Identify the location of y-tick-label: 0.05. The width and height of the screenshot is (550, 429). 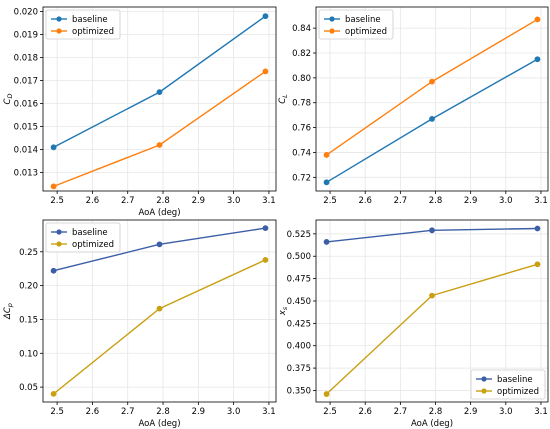
(28, 388).